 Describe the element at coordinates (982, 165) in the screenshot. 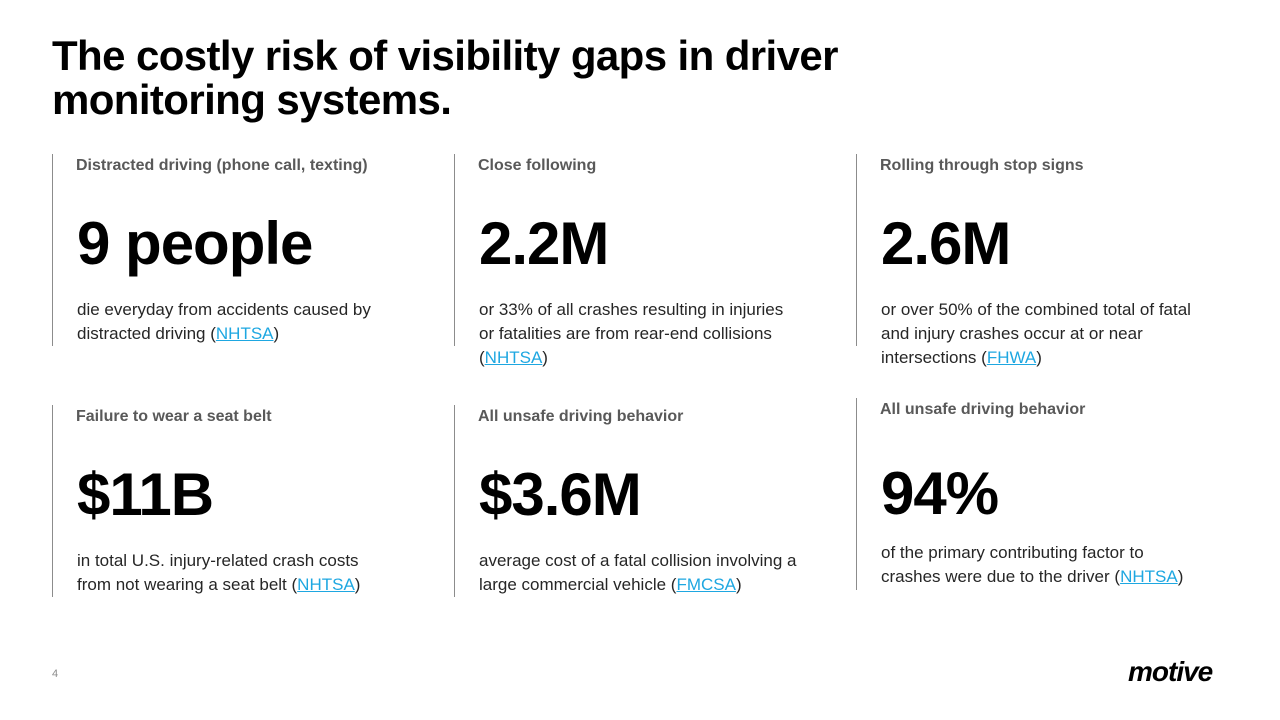

I see `stat-label: Rolling through stop signs` at that location.